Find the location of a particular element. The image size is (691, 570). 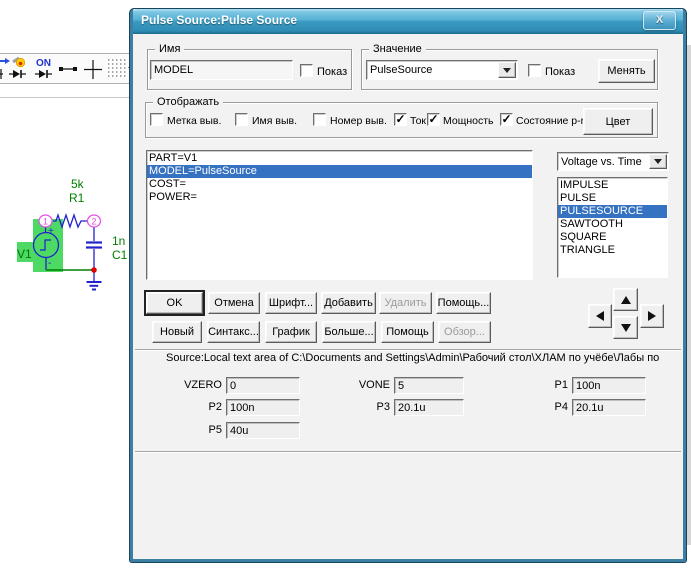

pin-numbers-checkbox is located at coordinates (319, 119).